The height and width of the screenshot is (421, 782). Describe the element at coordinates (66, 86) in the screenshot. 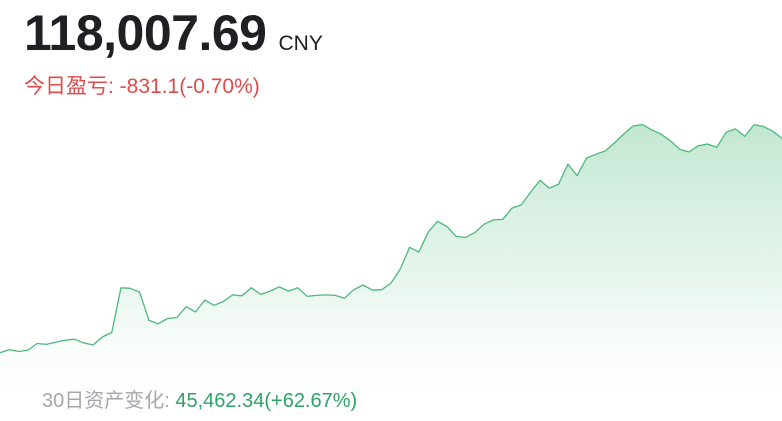

I see `today-pnl-label: 今日盈亏` at that location.